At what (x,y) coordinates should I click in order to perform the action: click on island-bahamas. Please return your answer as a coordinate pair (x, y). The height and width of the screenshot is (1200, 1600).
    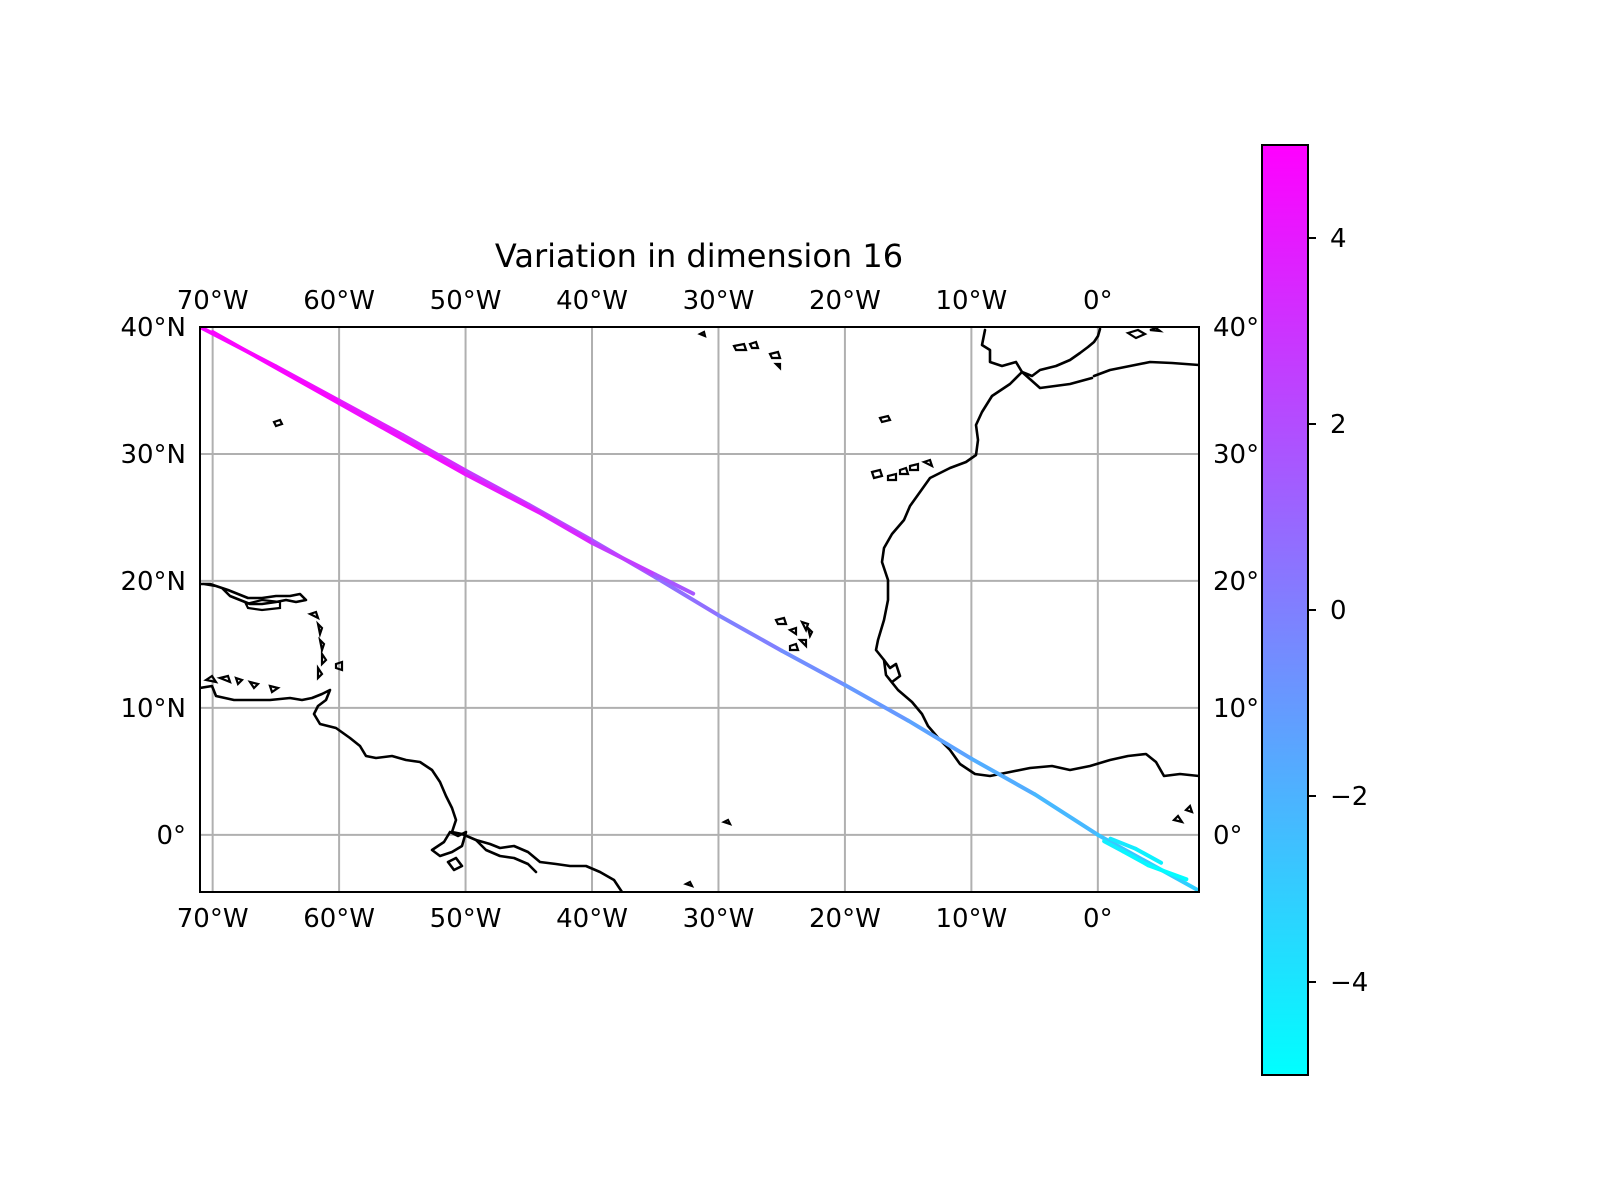
    Looking at the image, I should click on (242, 684).